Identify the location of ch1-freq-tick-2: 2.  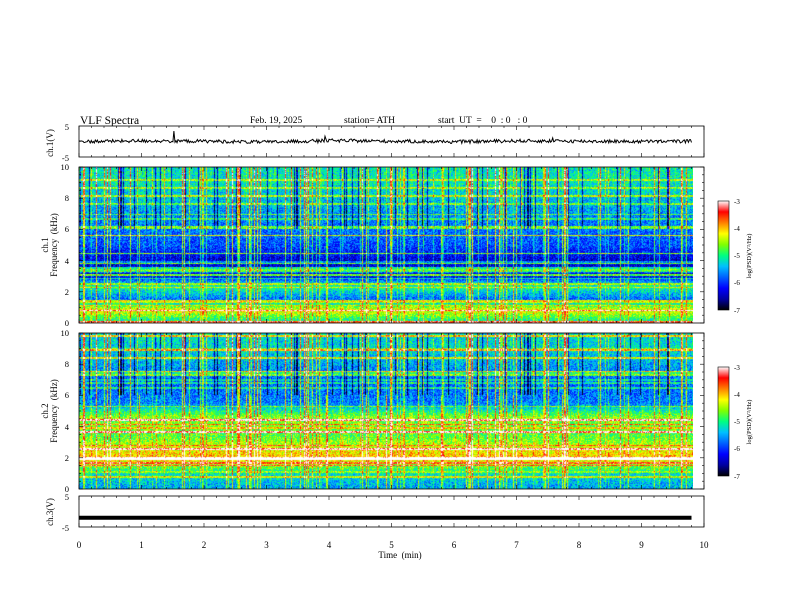
(67, 292).